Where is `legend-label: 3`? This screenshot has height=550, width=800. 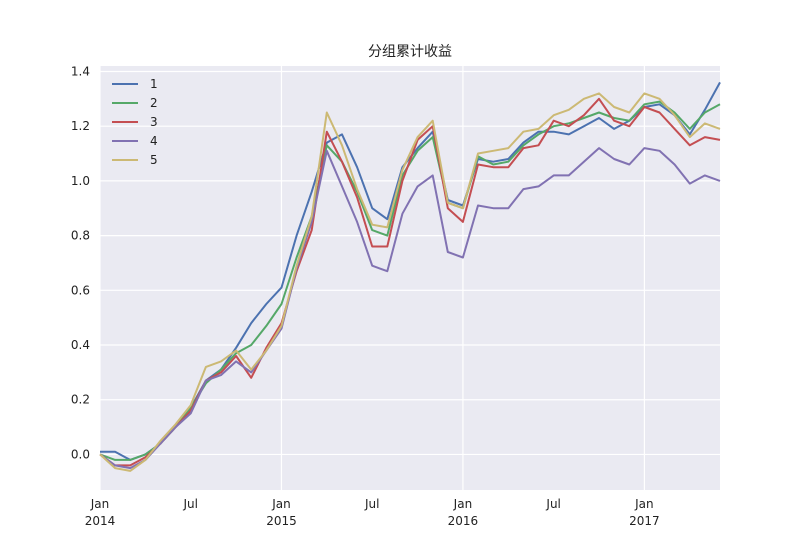
legend-label: 3 is located at coordinates (154, 122).